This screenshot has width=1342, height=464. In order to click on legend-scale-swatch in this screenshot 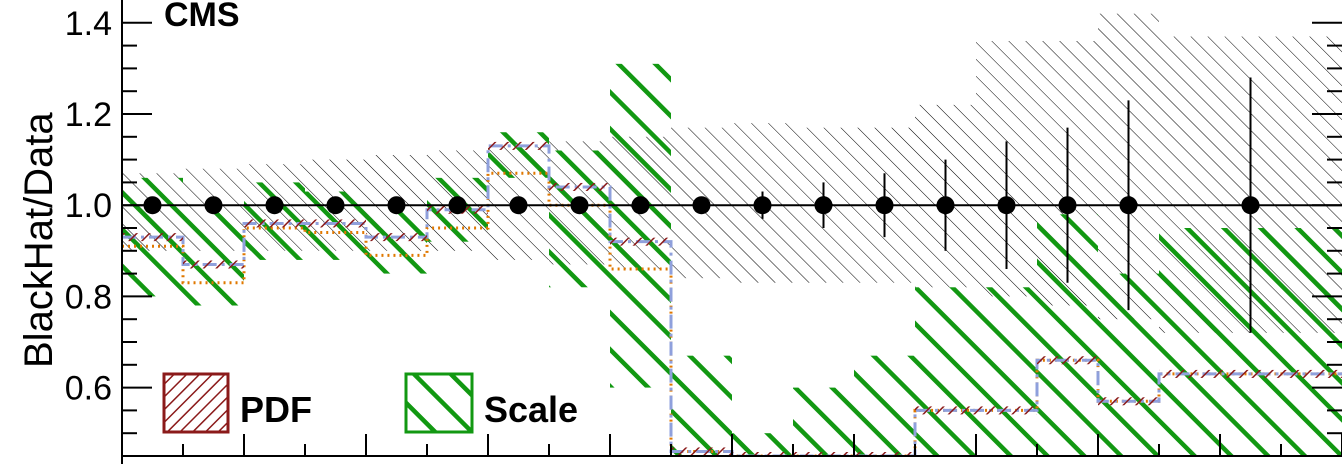, I will do `click(439, 403)`.